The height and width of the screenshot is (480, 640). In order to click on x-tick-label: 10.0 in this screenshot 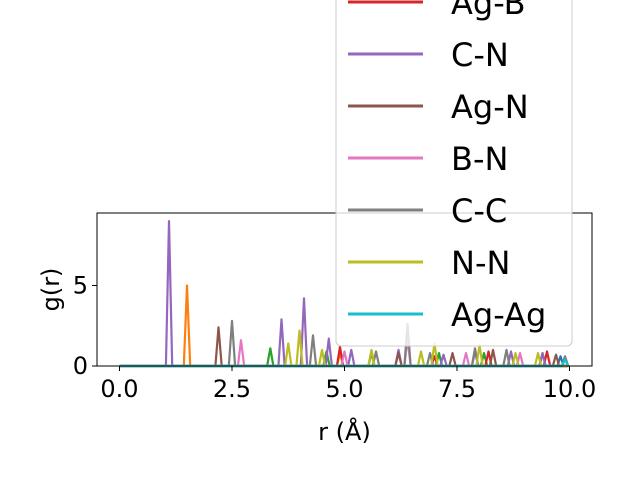, I will do `click(569, 389)`.